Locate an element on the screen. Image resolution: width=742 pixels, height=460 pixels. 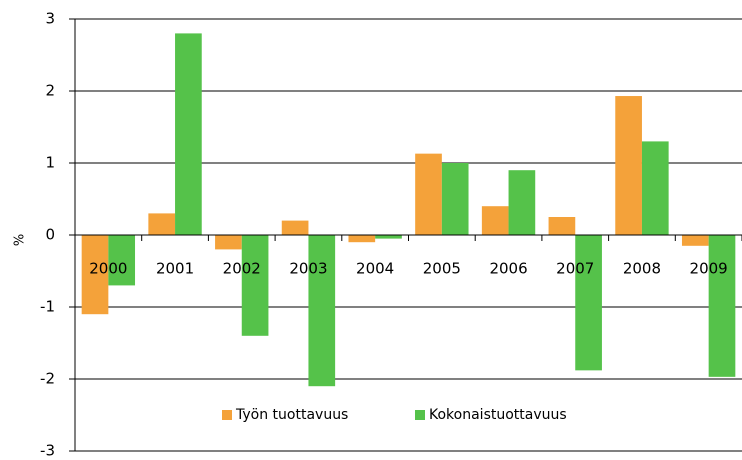
x-tick-label: 2007 is located at coordinates (575, 269).